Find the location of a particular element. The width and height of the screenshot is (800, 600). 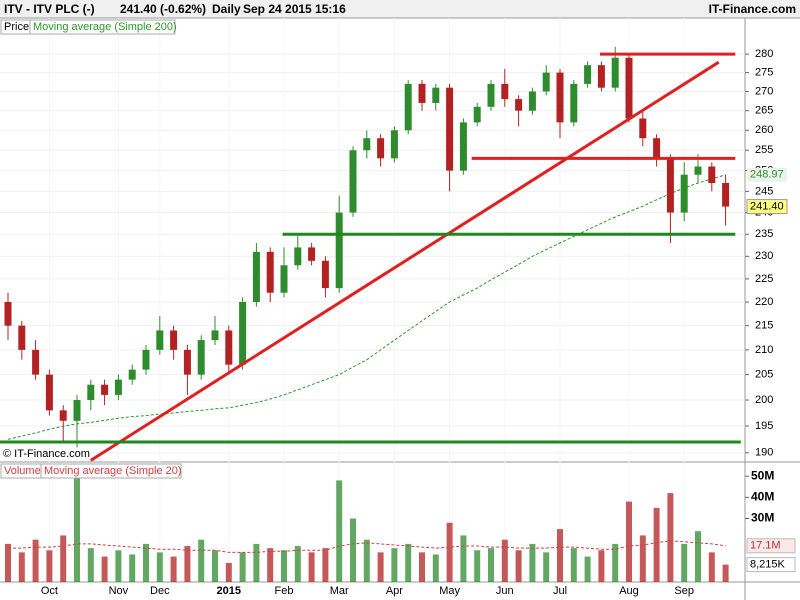

moving-average is located at coordinates (367, 546).